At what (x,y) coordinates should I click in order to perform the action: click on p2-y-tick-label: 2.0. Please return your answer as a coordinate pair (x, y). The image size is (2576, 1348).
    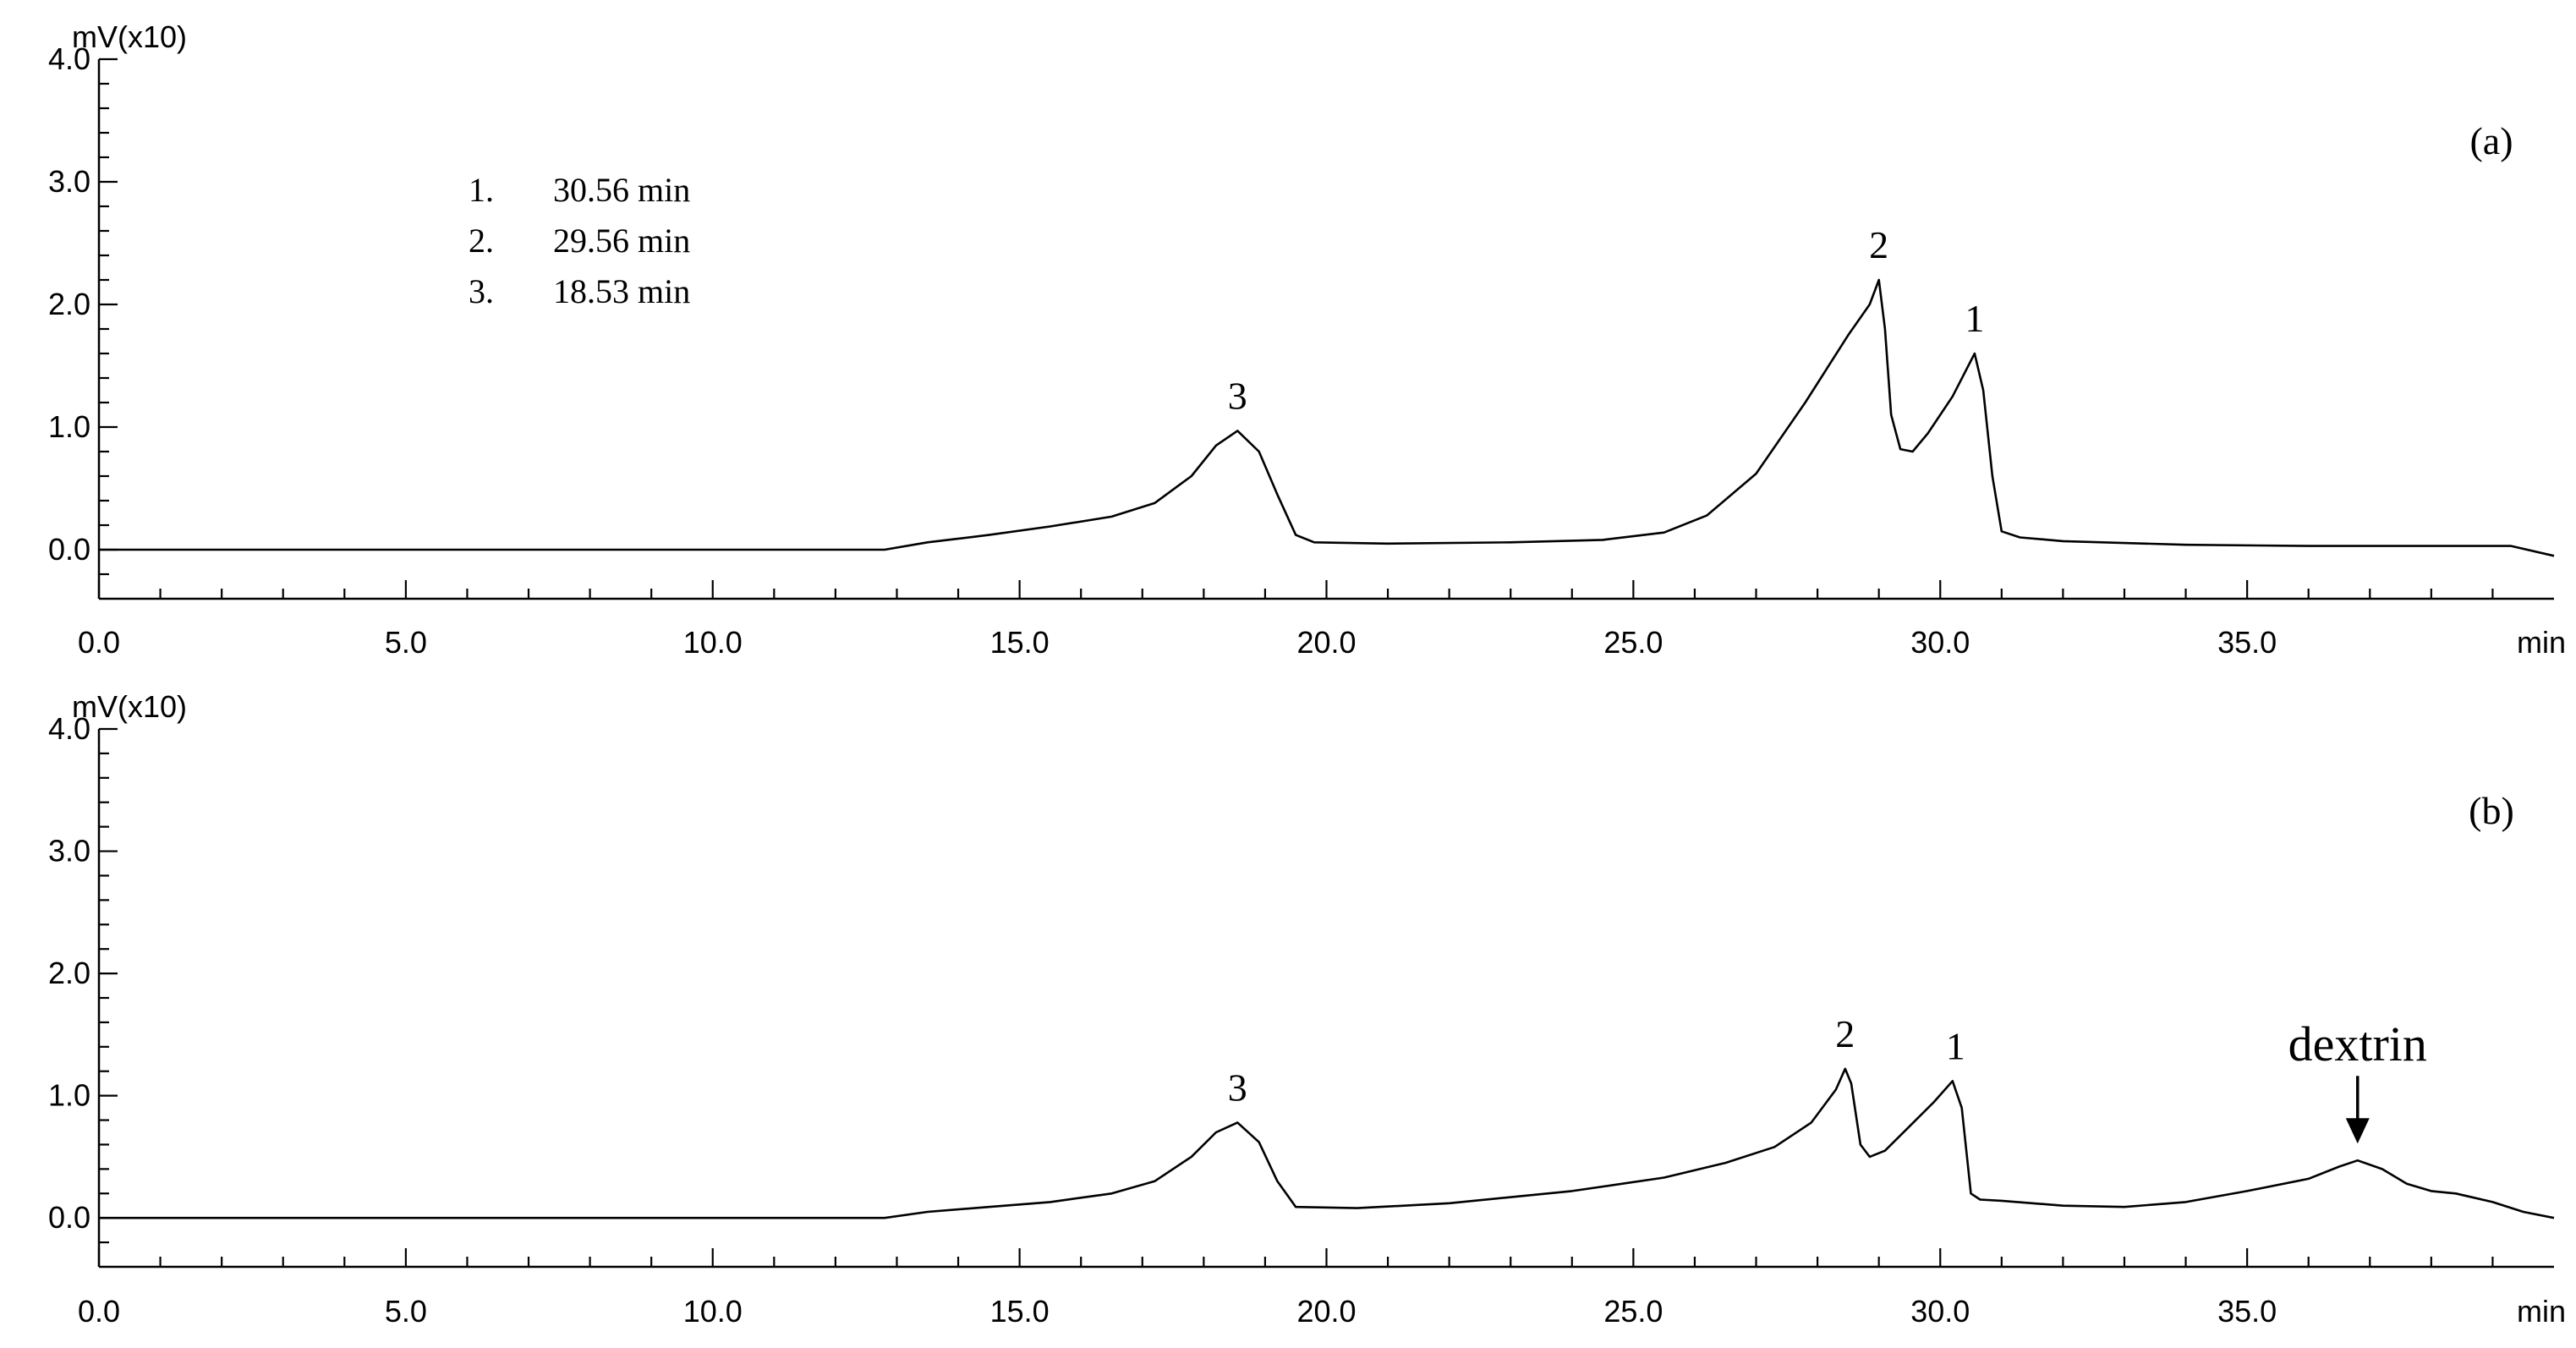
    Looking at the image, I should click on (69, 973).